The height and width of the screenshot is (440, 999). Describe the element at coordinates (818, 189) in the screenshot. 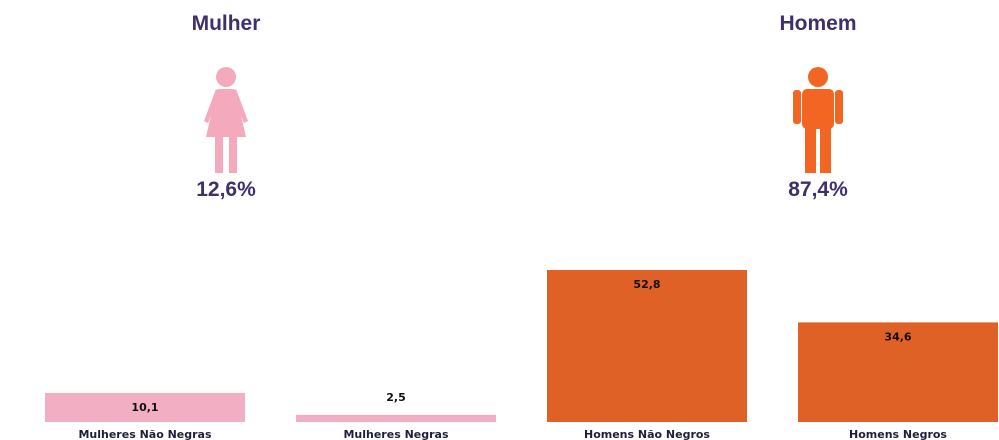

I see `male-percent: 87,4%` at that location.